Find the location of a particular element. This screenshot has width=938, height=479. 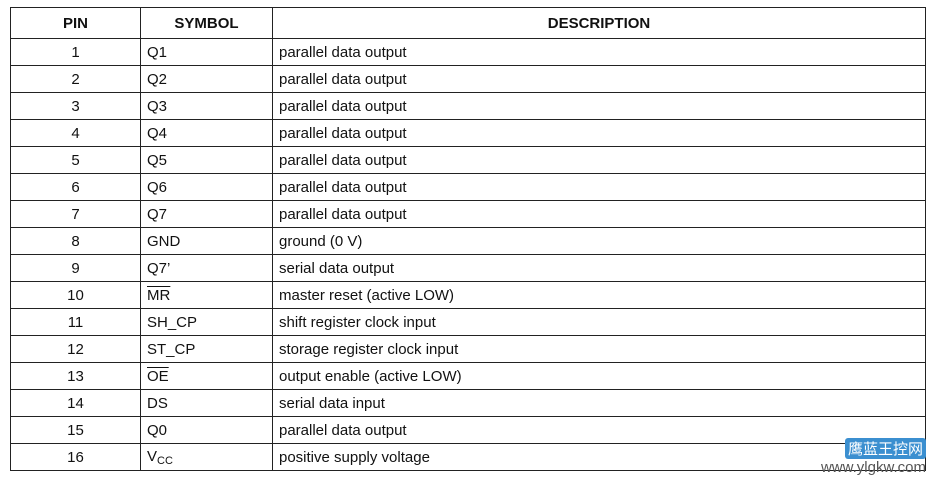

pin-cell: 9 is located at coordinates (75, 268).